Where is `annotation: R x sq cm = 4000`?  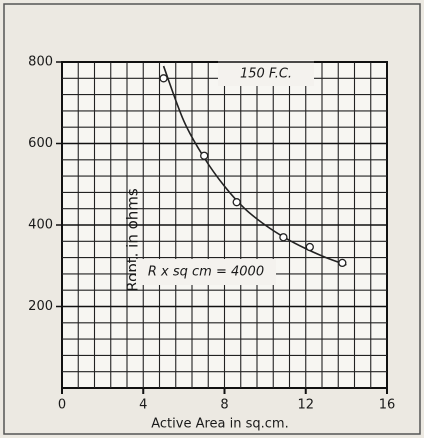
annotation: R x sq cm = 4000 is located at coordinates (206, 272).